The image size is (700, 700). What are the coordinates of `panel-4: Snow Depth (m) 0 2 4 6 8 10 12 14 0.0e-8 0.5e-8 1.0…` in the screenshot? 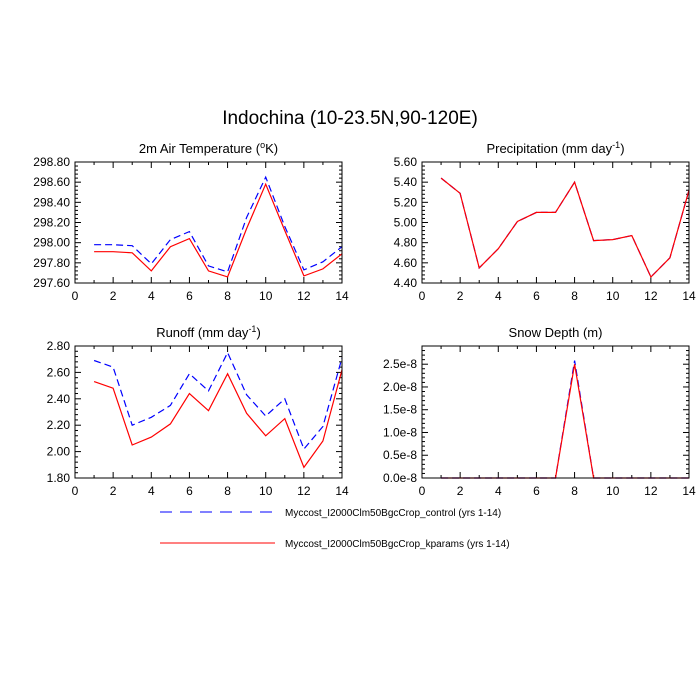 It's located at (539, 411).